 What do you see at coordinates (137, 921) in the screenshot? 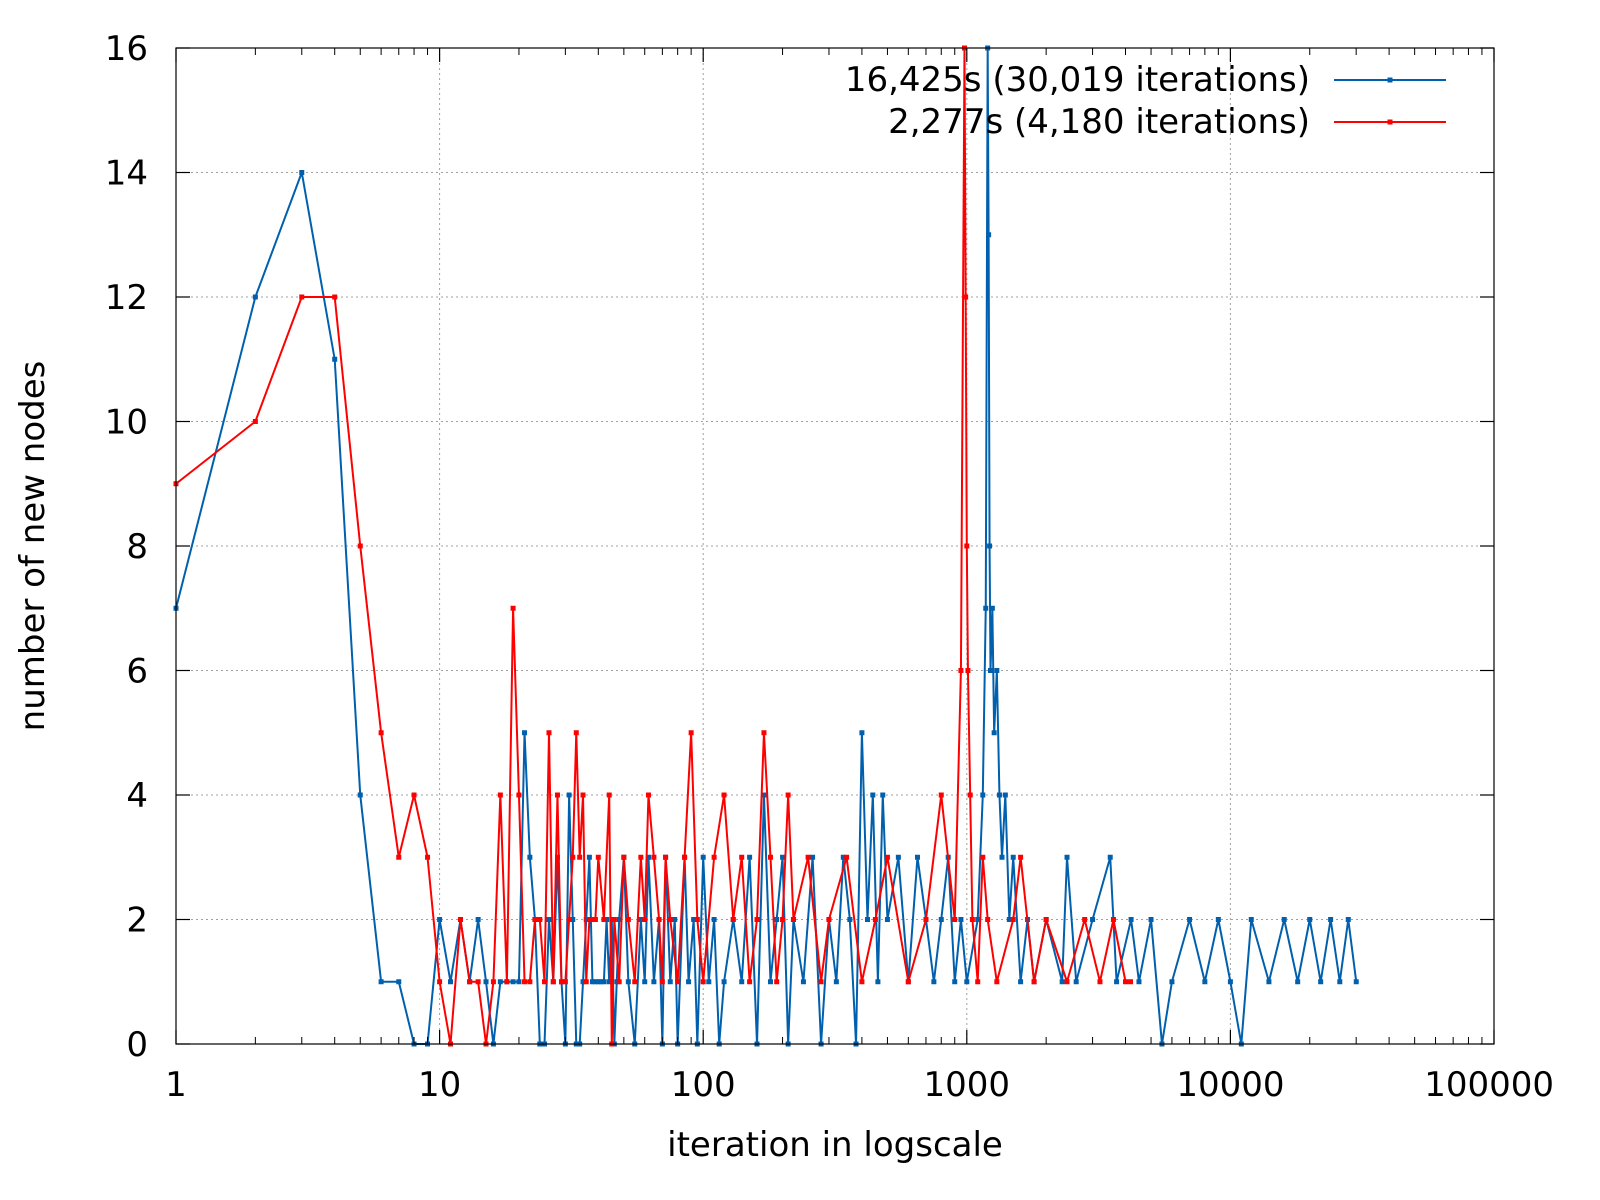
I see `y-tick-label: 2` at bounding box center [137, 921].